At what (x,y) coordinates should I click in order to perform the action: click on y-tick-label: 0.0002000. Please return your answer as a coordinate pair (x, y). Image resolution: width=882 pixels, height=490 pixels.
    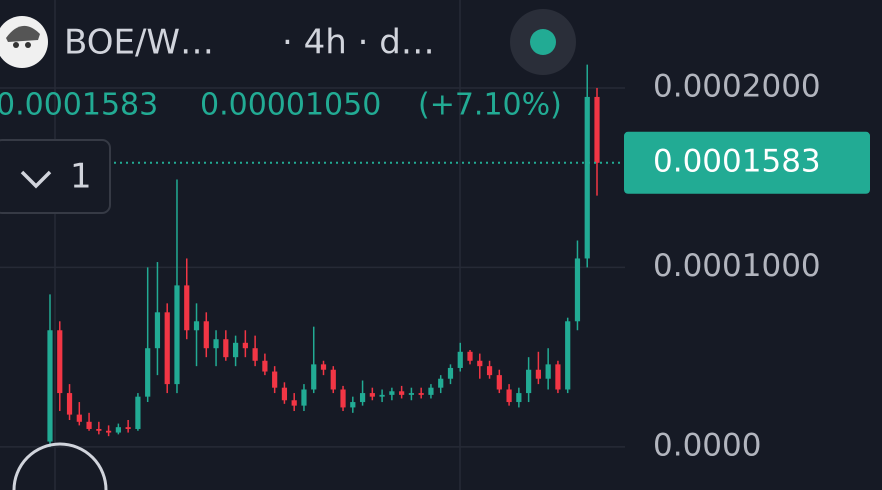
    Looking at the image, I should click on (737, 86).